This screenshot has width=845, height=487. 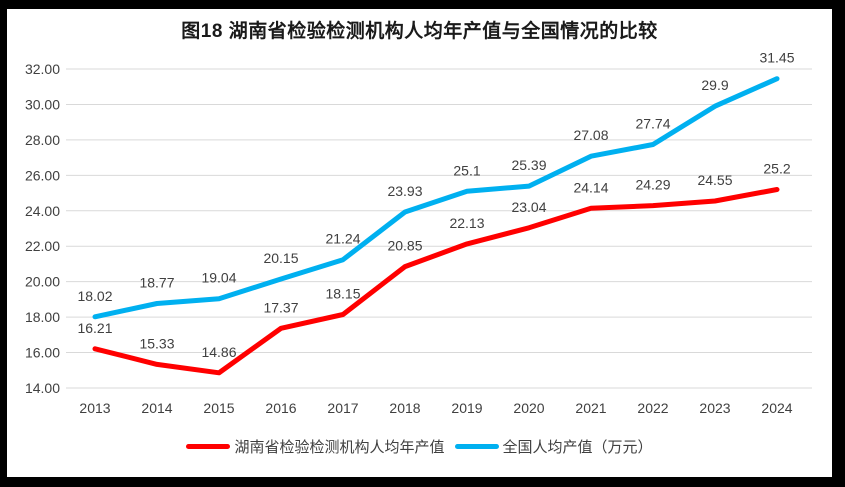 I want to click on legend-item-national: 全国人均产值（万元）, so click(x=553, y=446).